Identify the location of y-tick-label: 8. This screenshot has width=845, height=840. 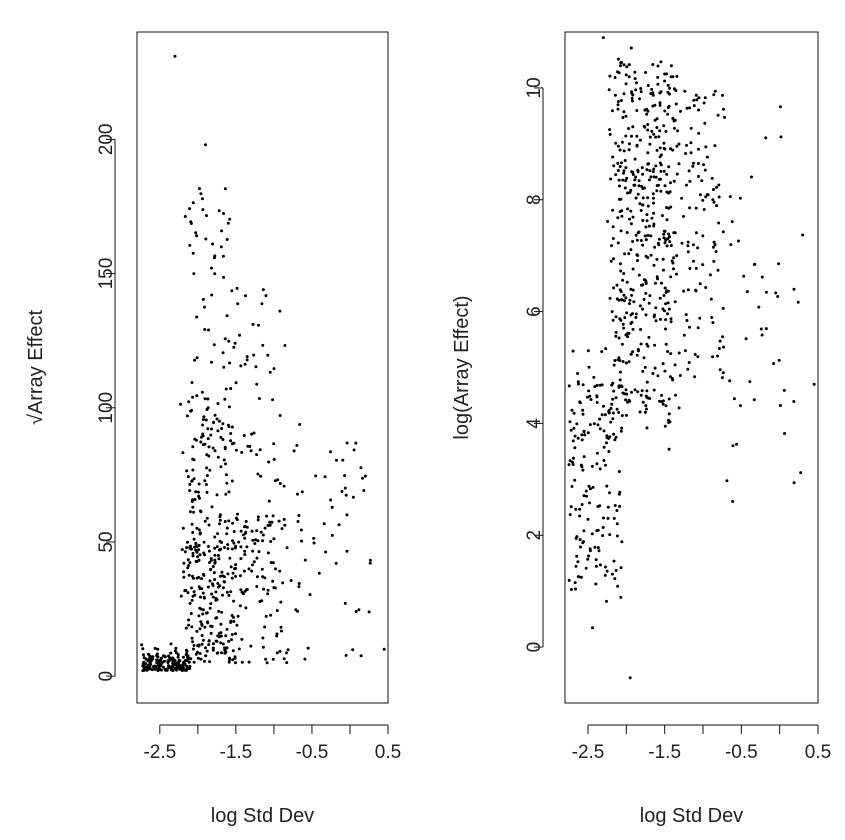
(534, 199).